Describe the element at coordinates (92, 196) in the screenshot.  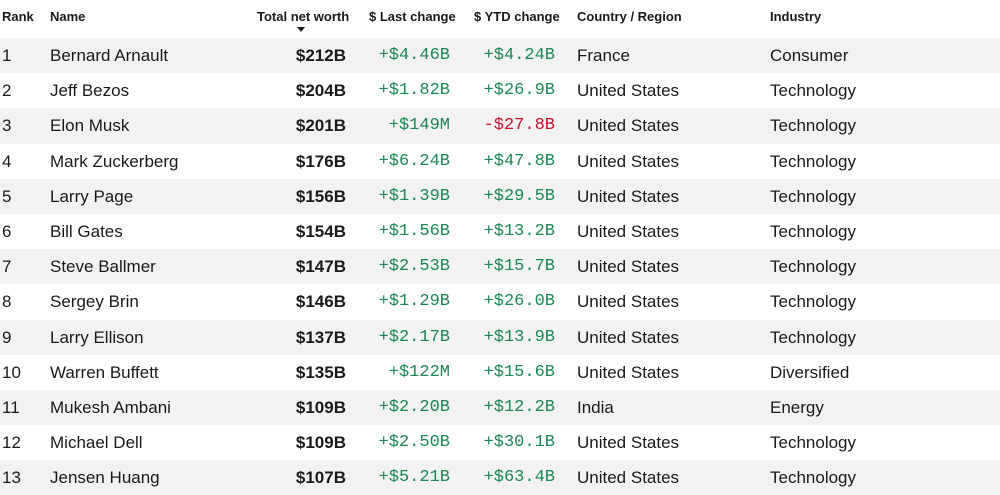
I see `name-cell: Larry Page` at that location.